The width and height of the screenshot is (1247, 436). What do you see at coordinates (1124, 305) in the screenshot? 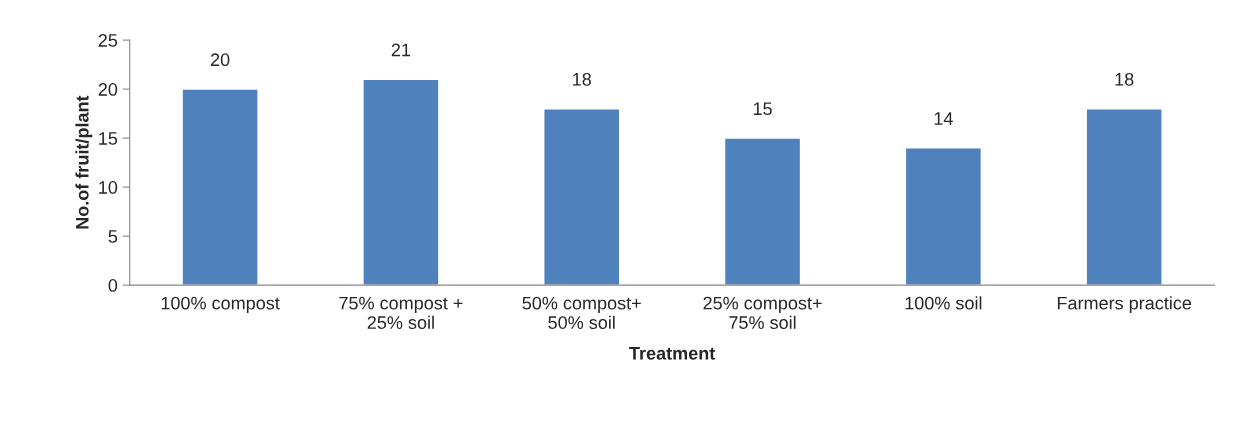
I see `x-tick-label: Farmers practice` at bounding box center [1124, 305].